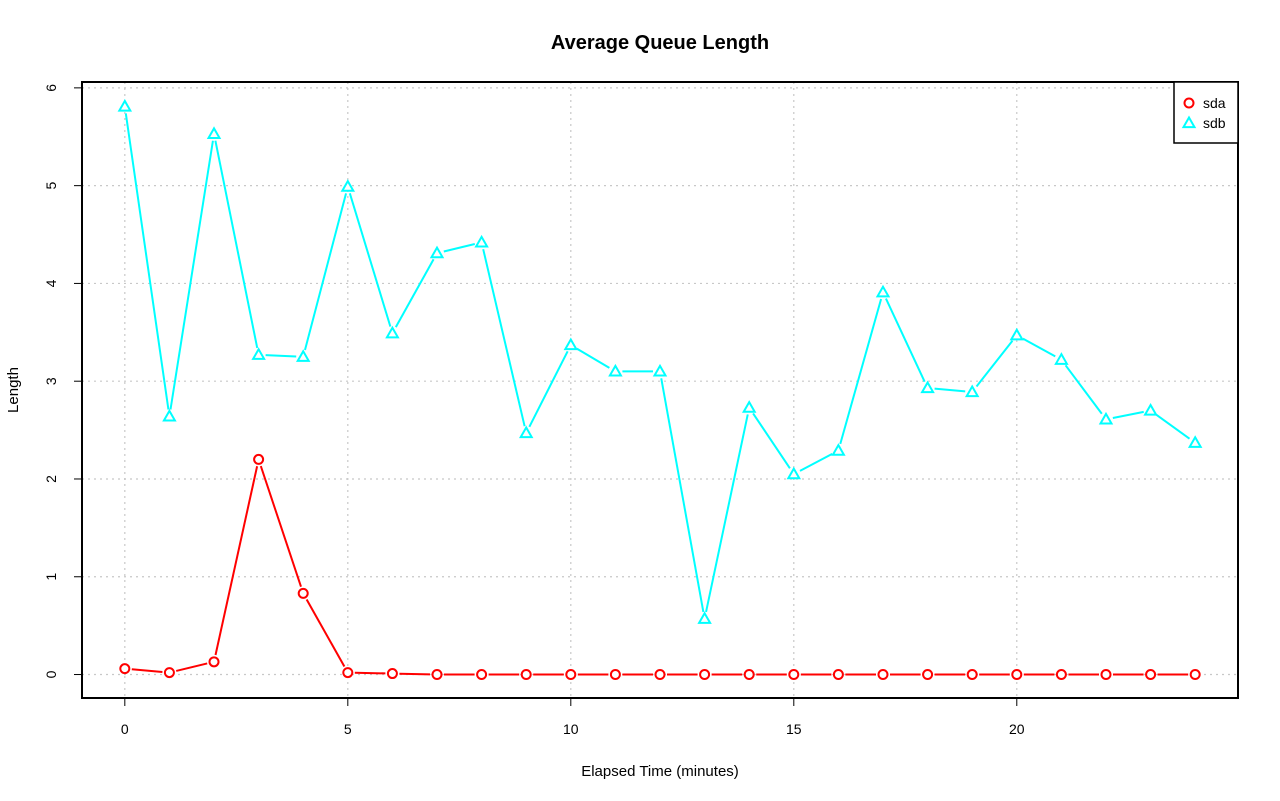 This screenshot has width=1280, height=801. I want to click on x-tick-label: 15, so click(794, 729).